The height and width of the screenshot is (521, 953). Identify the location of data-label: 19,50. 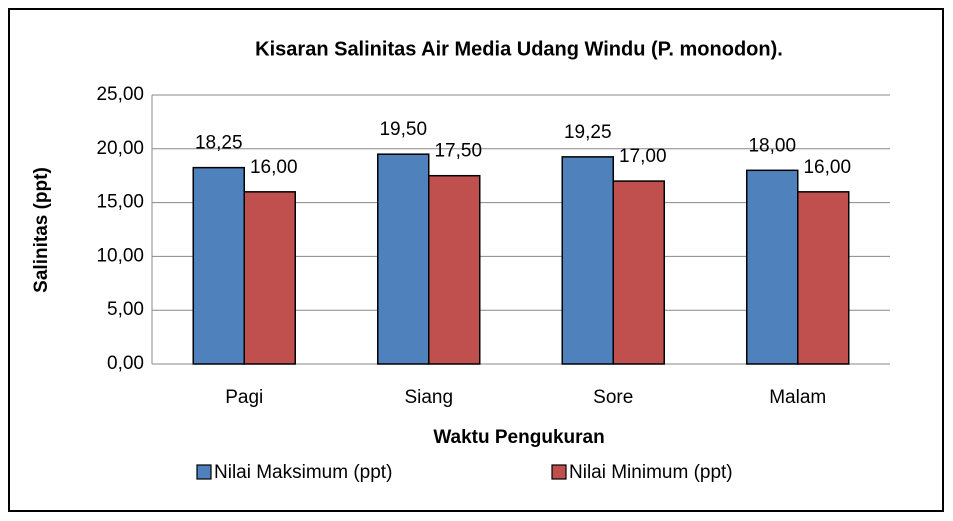
(403, 129).